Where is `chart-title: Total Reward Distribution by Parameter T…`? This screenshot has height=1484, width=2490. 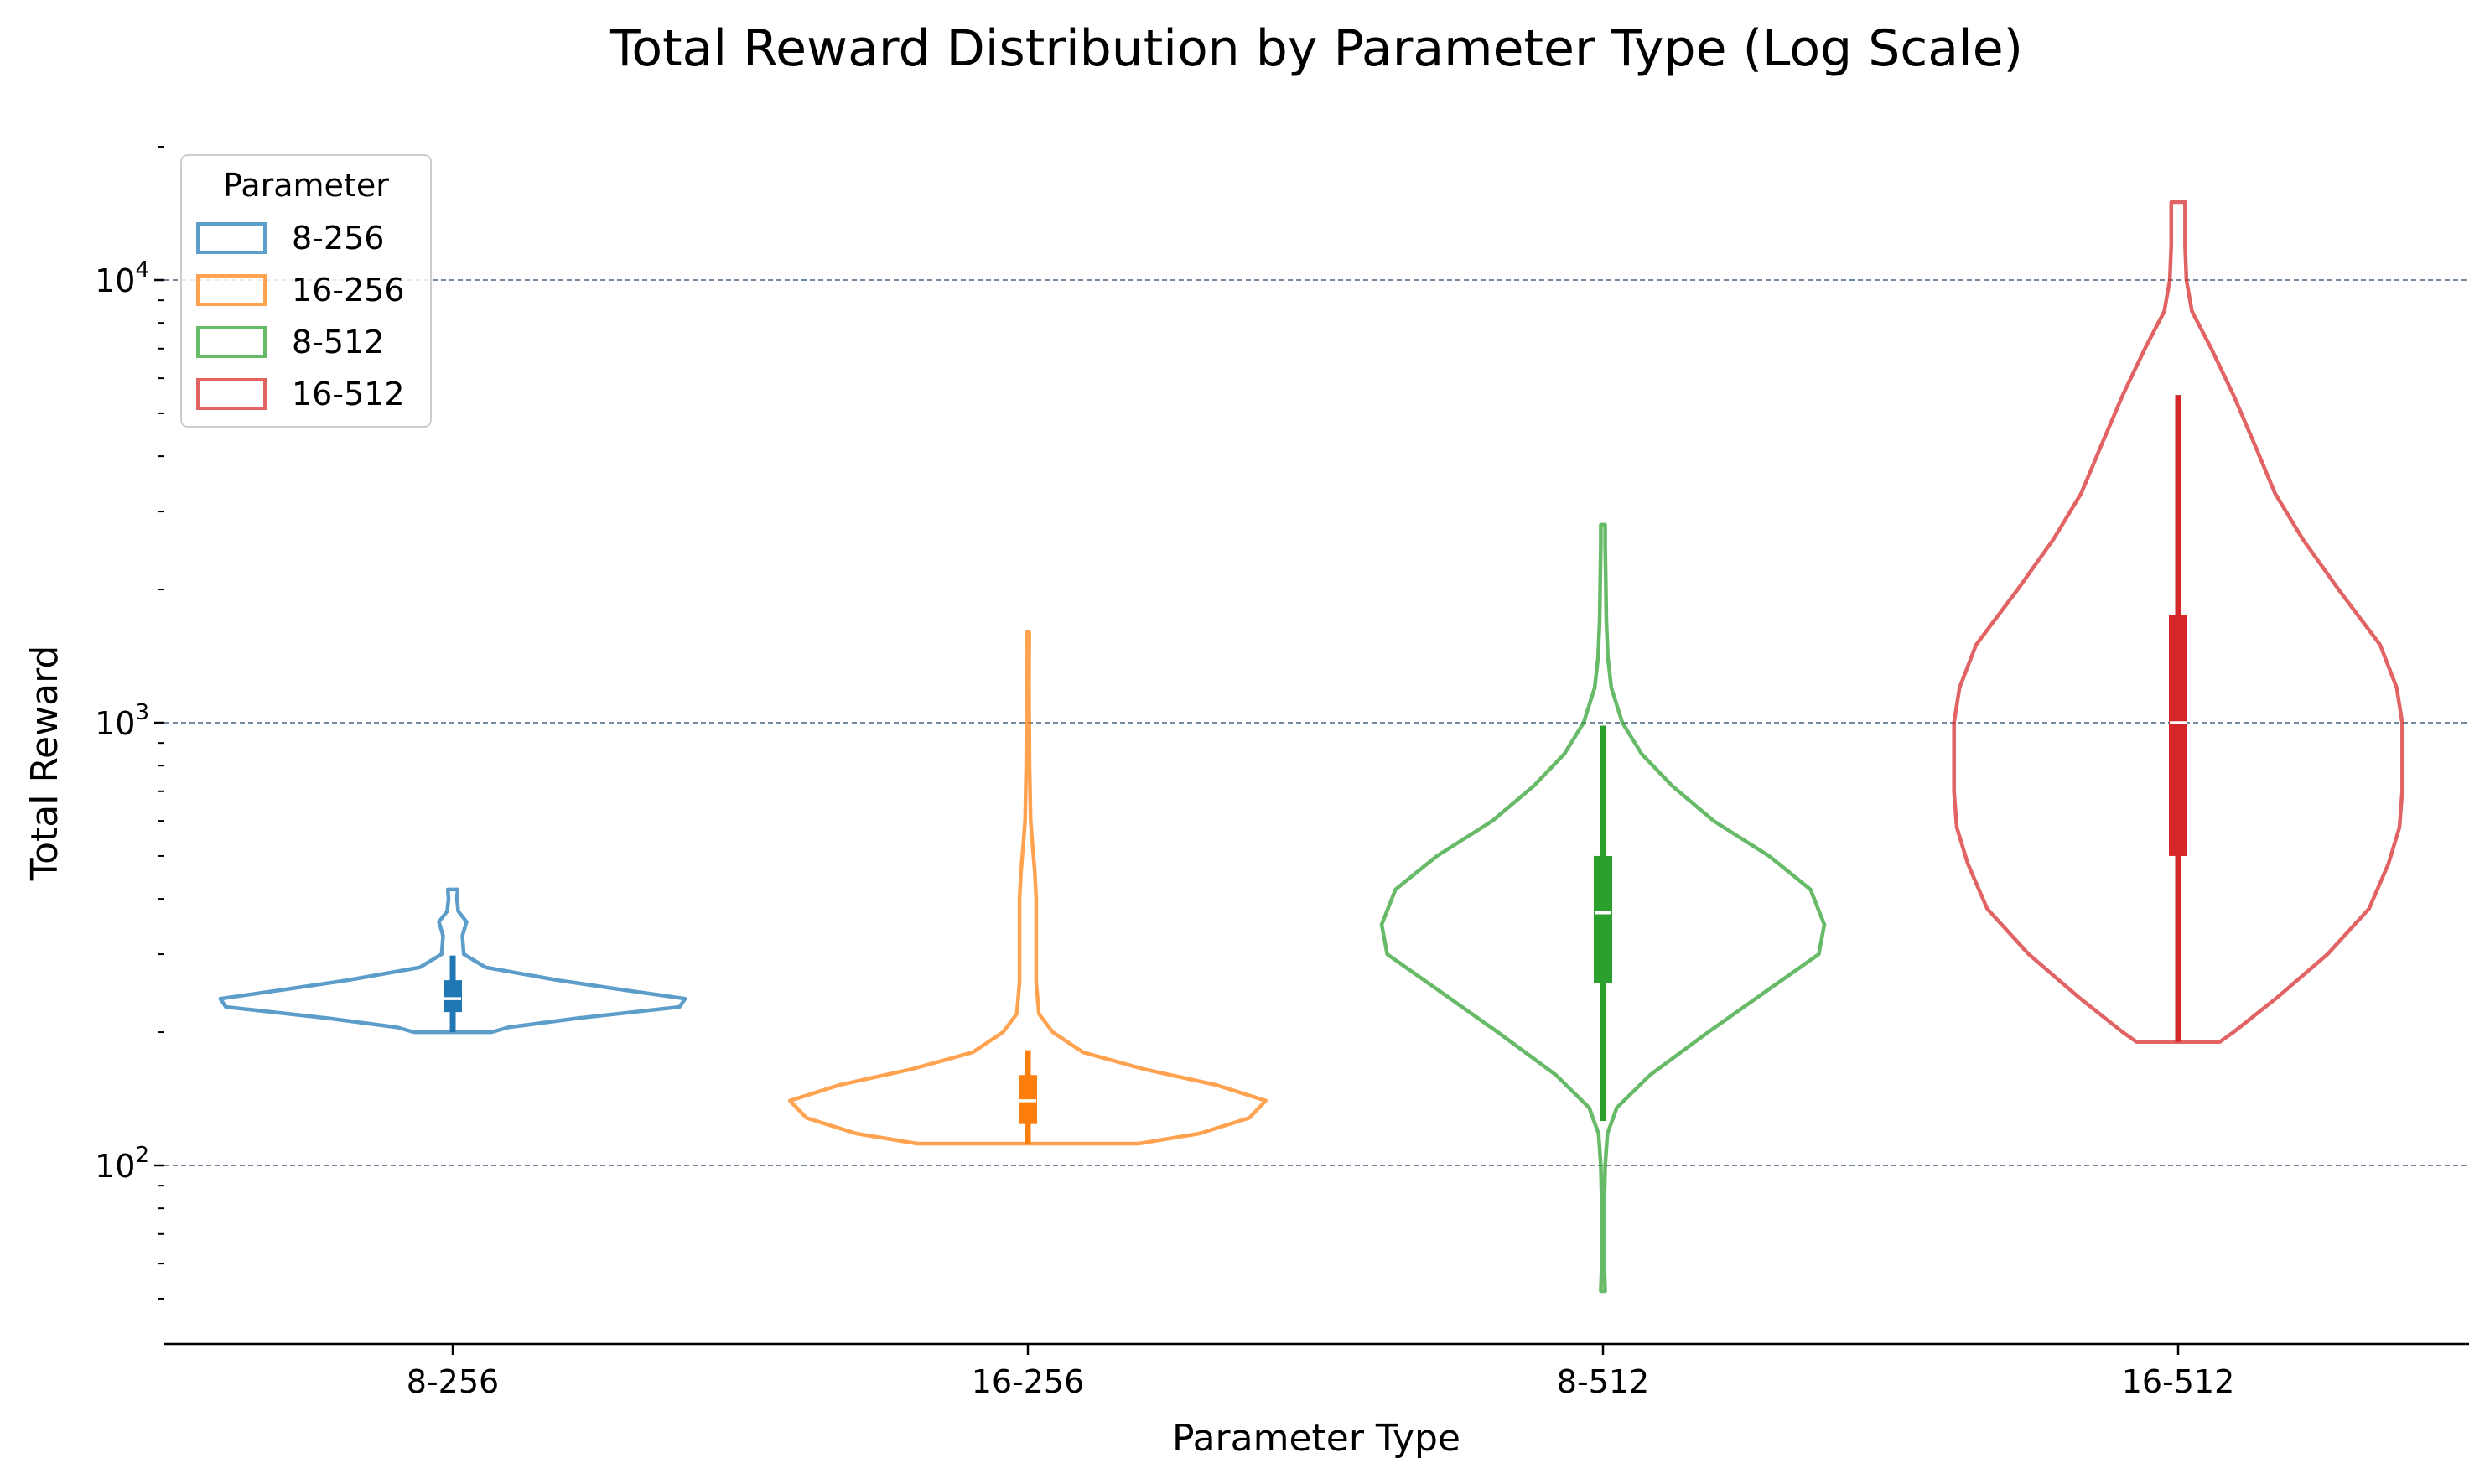 chart-title: Total Reward Distribution by Parameter T… is located at coordinates (1316, 48).